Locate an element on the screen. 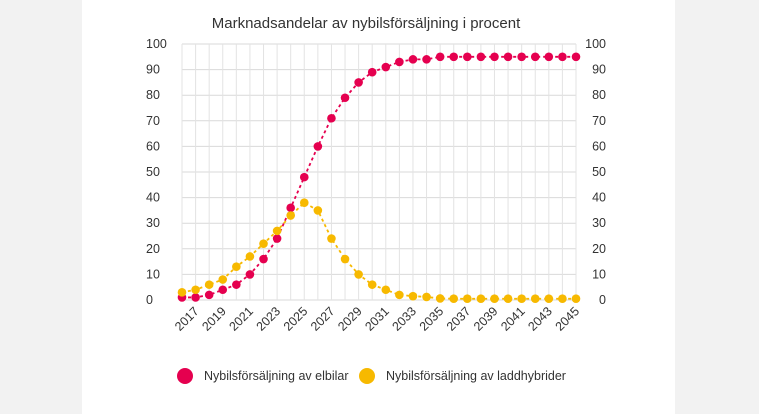  y-tick-label-left: 20 is located at coordinates (153, 249).